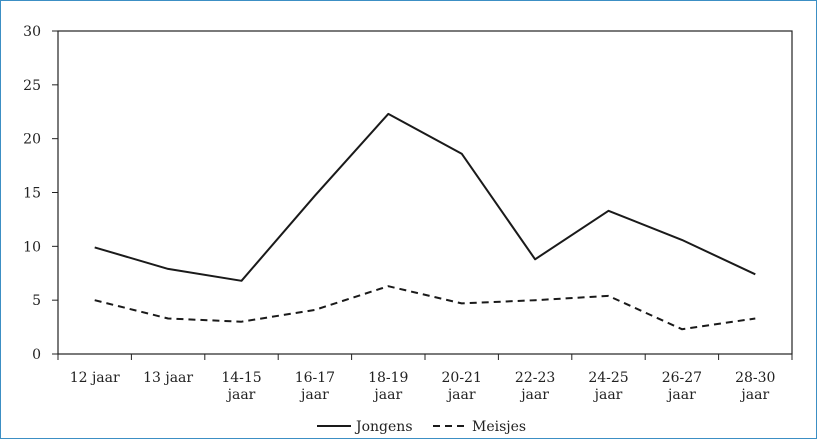 The height and width of the screenshot is (440, 817). I want to click on y-tick-label: 0, so click(36, 355).